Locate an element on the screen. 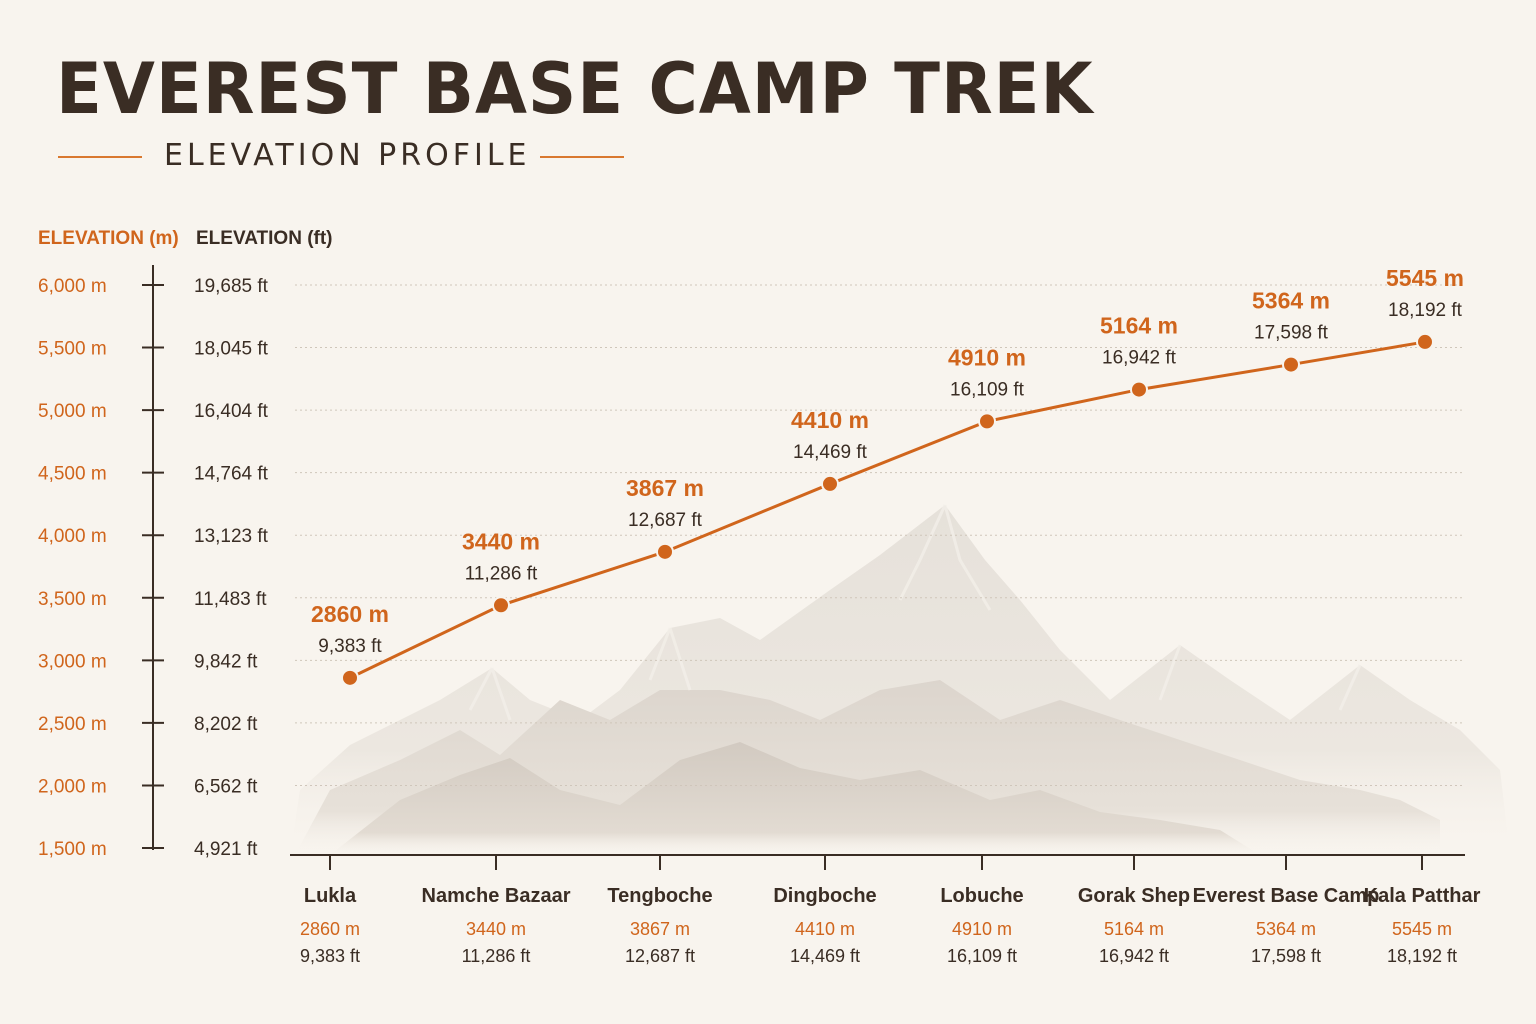 This screenshot has width=1536, height=1024. subtitle-rule-right is located at coordinates (582, 157).